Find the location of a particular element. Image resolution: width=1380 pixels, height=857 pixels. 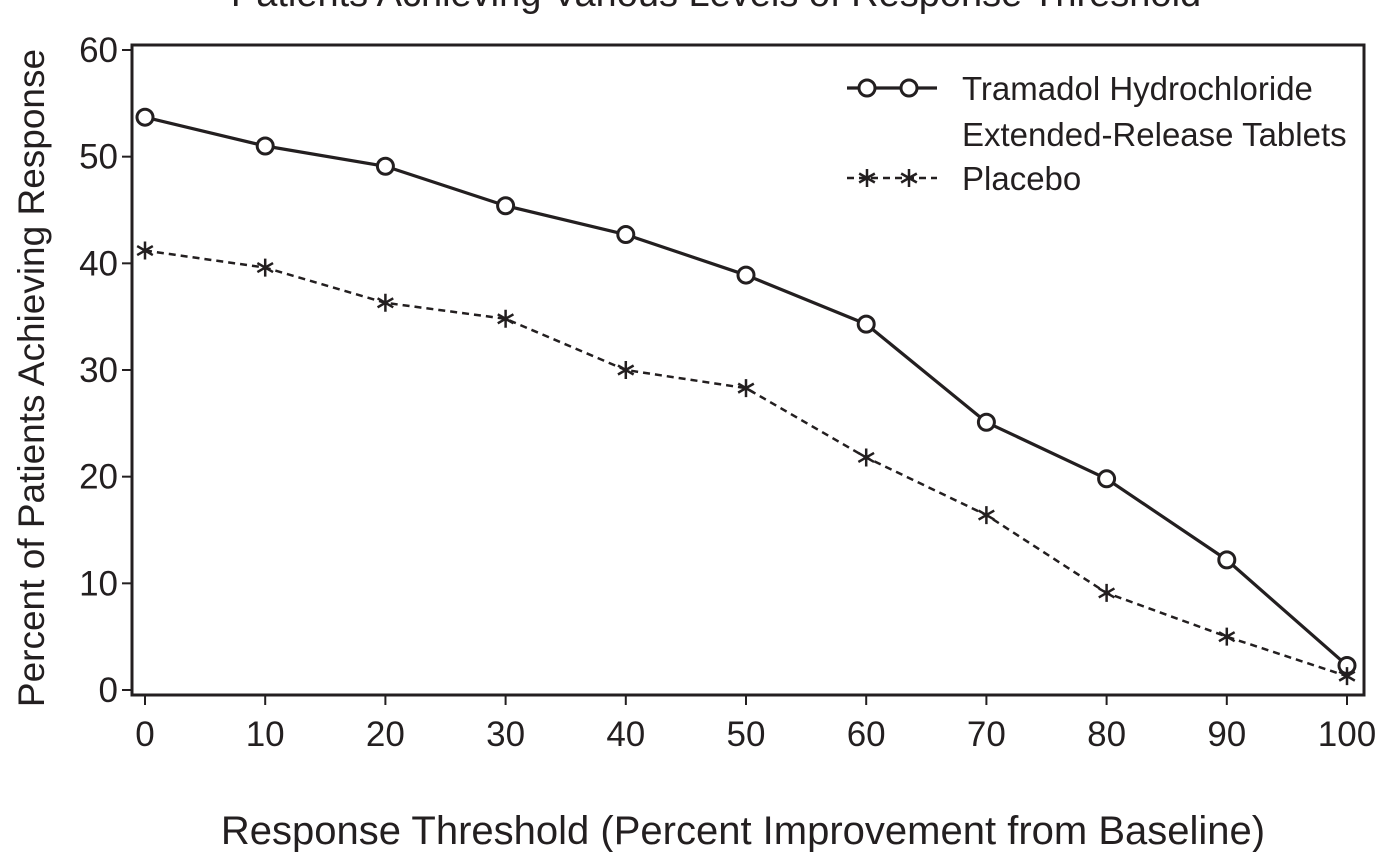

x-tick-label: 80 is located at coordinates (1106, 734).